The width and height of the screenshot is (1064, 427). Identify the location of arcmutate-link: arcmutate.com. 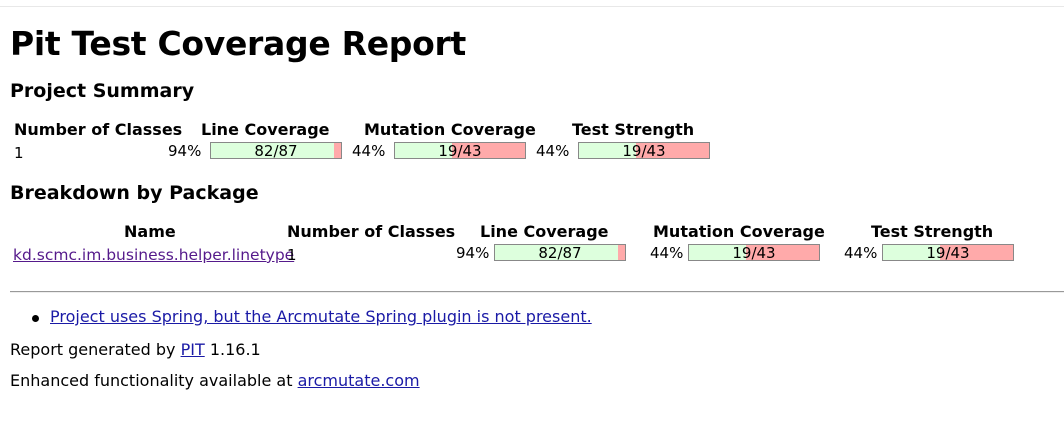
(358, 380).